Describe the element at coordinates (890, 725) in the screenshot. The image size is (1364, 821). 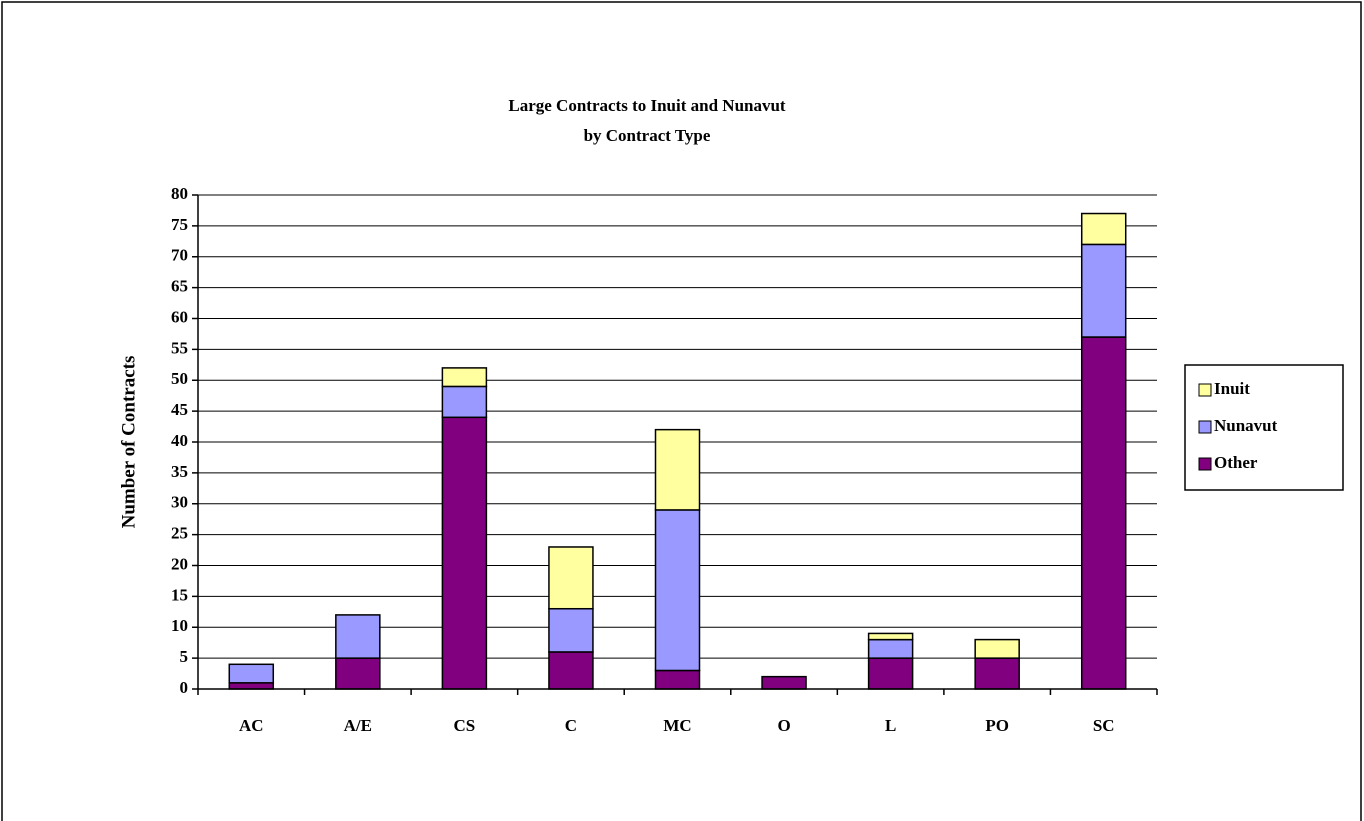
I see `x-tick-label: L` at that location.